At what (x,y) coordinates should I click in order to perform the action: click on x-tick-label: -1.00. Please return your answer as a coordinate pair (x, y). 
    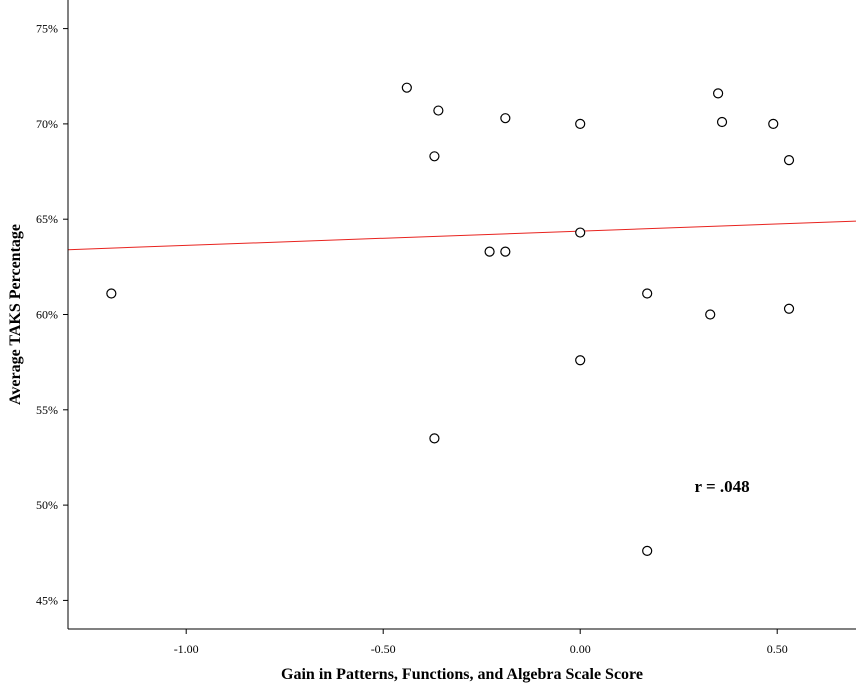
    Looking at the image, I should click on (186, 649).